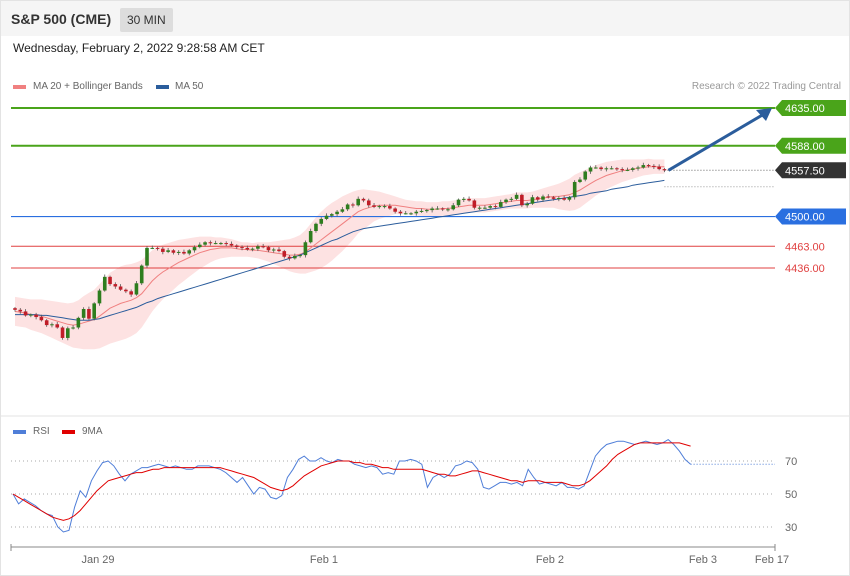 The image size is (850, 576). Describe the element at coordinates (146, 20) in the screenshot. I see `interval-selector: 30 MIN` at that location.